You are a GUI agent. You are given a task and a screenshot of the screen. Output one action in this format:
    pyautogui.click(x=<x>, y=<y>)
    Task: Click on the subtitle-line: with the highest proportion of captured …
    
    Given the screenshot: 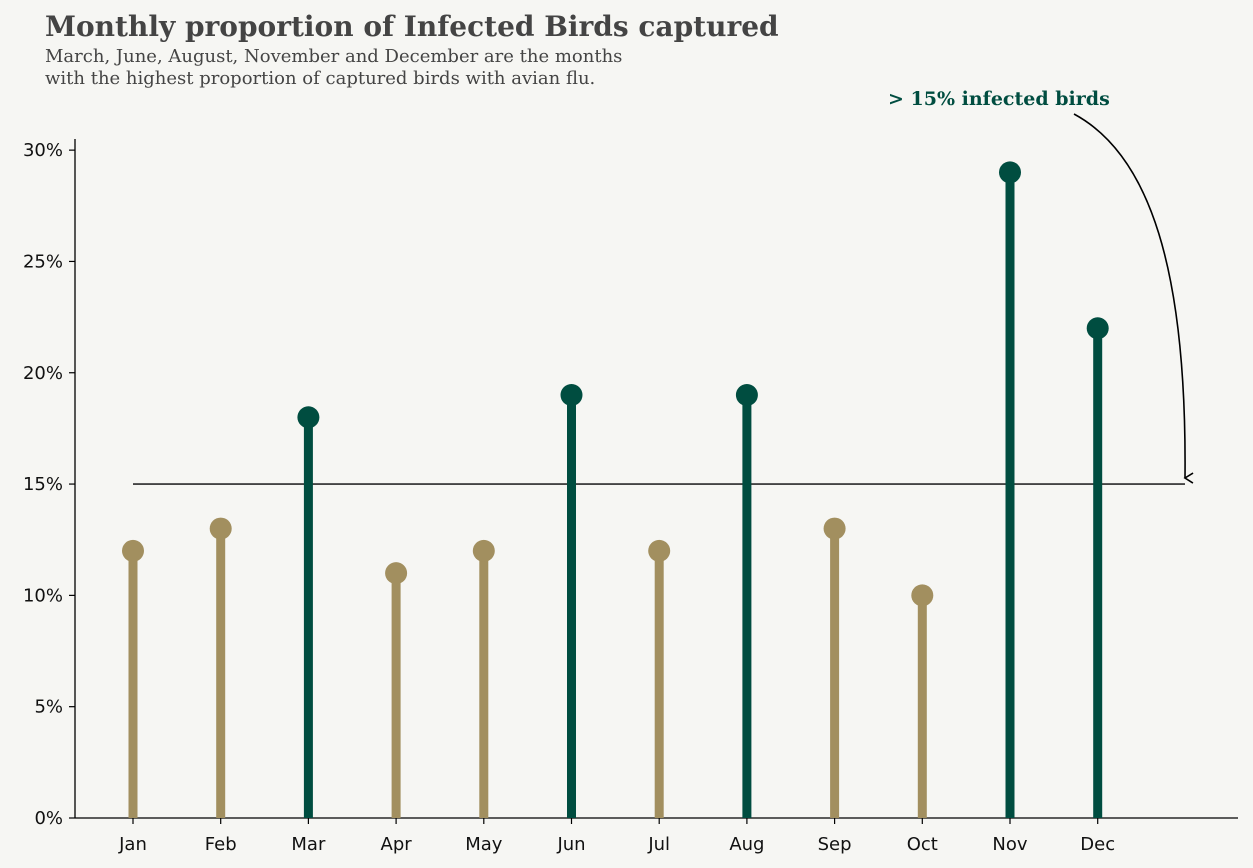 What is the action you would take?
    pyautogui.click(x=320, y=78)
    